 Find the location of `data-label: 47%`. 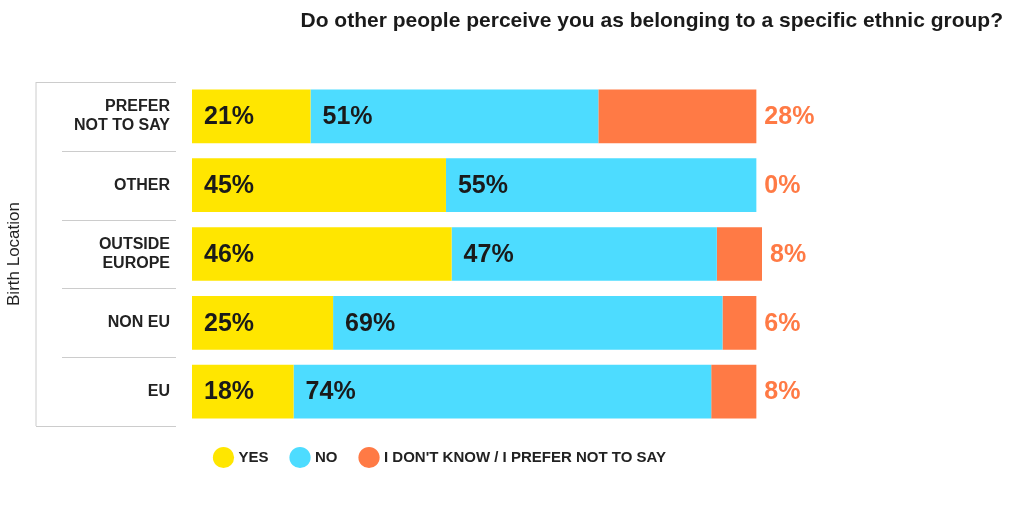

data-label: 47% is located at coordinates (488, 252).